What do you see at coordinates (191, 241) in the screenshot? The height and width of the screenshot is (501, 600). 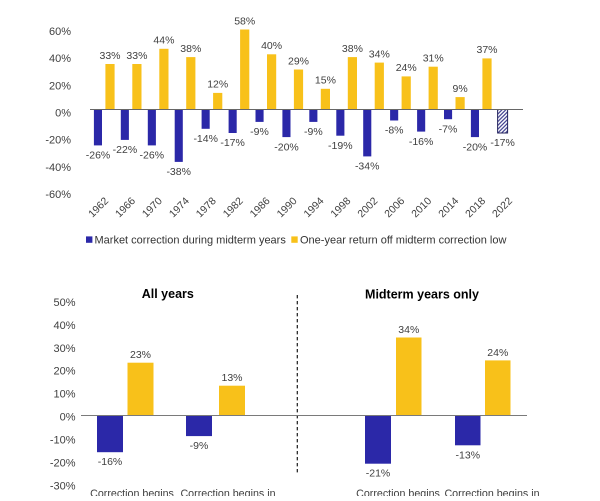 I see `svg-text:Market correction during midte: Market correction during midterm years` at bounding box center [191, 241].